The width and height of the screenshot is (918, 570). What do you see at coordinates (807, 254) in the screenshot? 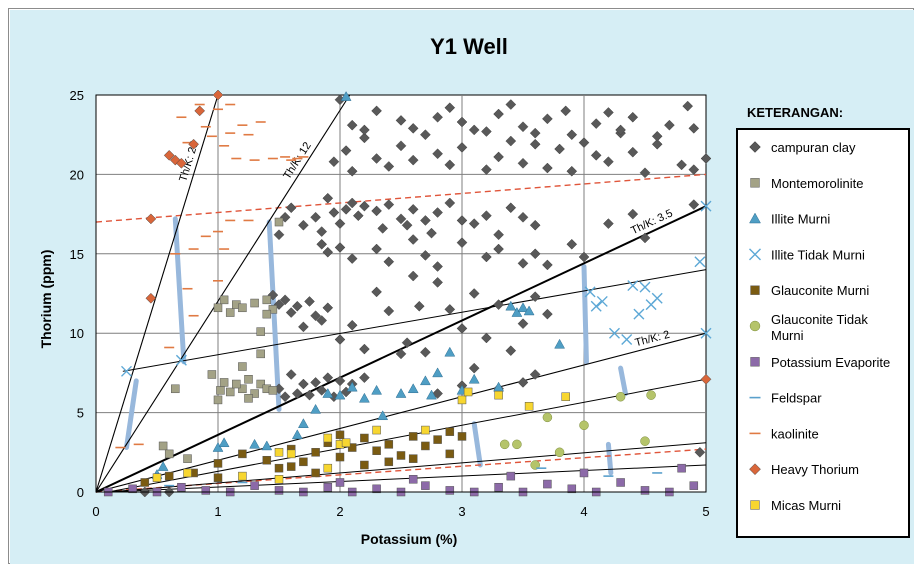
I see `legend-entry: Illite Tidak Murni` at bounding box center [807, 254].